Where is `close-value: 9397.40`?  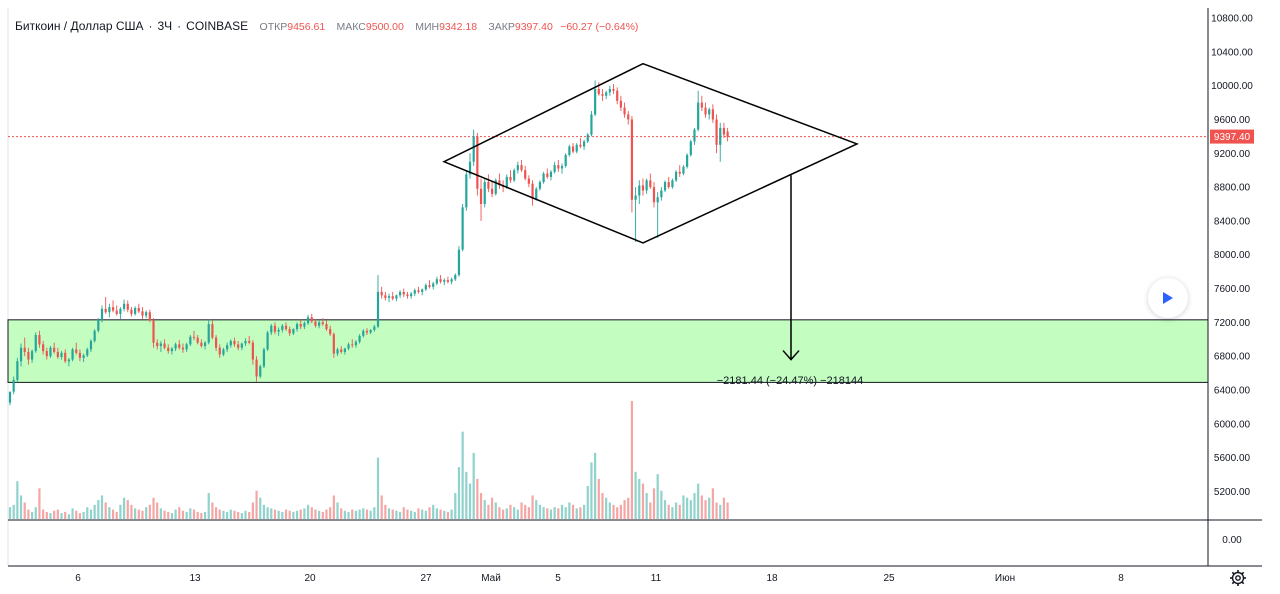 close-value: 9397.40 is located at coordinates (533, 27).